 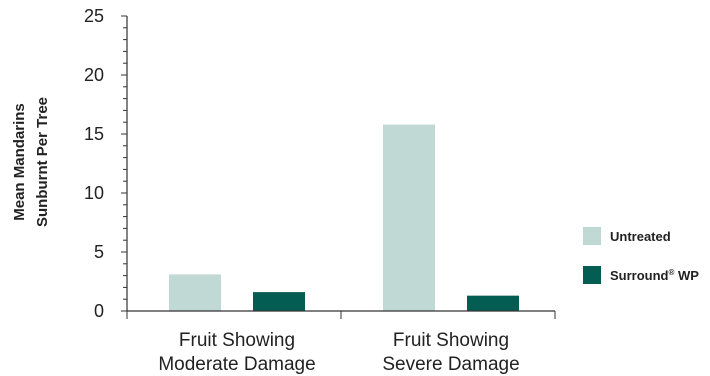 I want to click on y-axis-title: Mean Mandarins Sunburnt Per Tree, so click(x=31, y=162).